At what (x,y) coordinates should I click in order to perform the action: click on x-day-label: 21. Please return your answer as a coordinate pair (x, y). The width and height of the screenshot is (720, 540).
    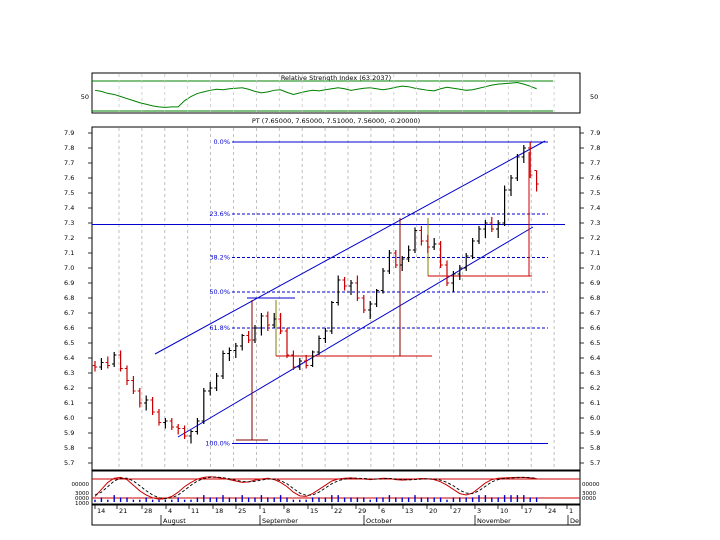
    Looking at the image, I should click on (123, 511).